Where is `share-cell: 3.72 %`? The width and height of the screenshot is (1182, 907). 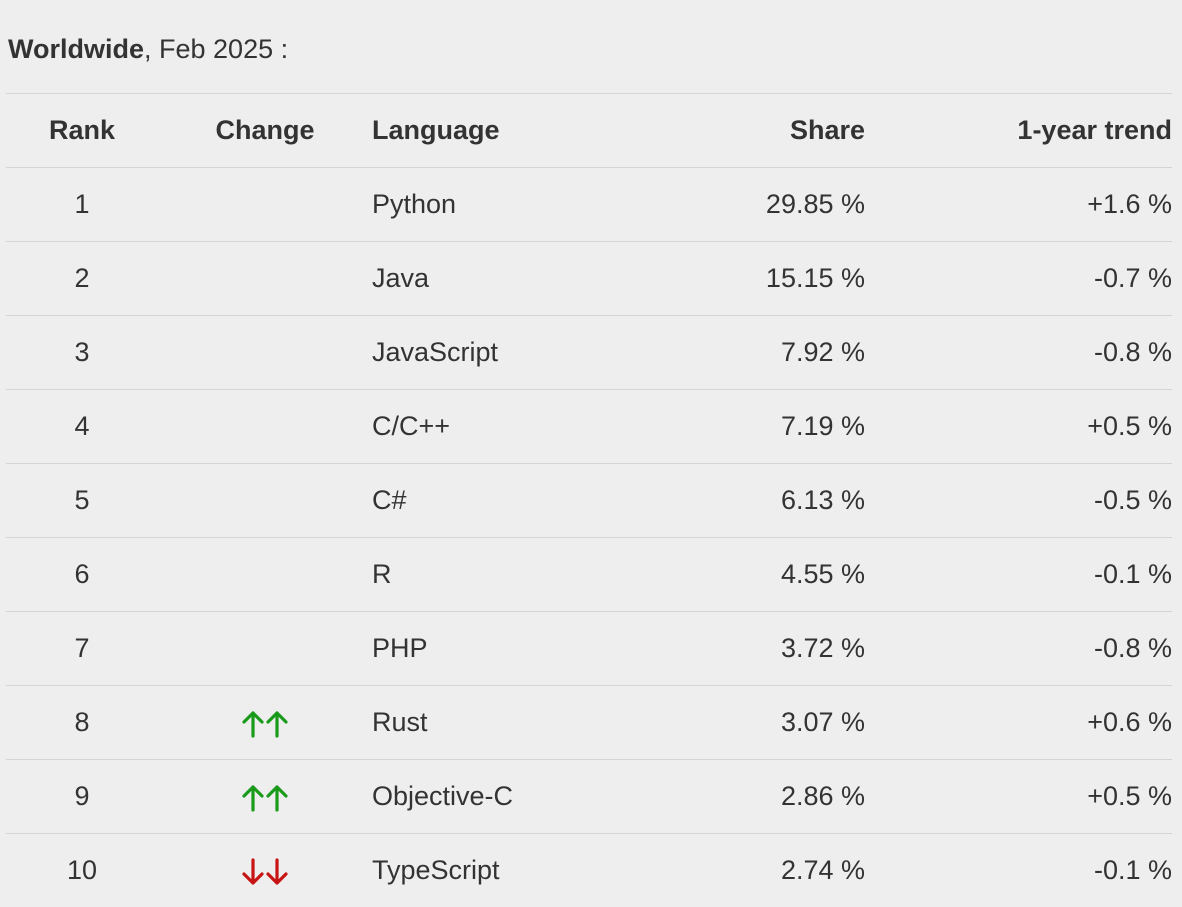 share-cell: 3.72 % is located at coordinates (763, 649).